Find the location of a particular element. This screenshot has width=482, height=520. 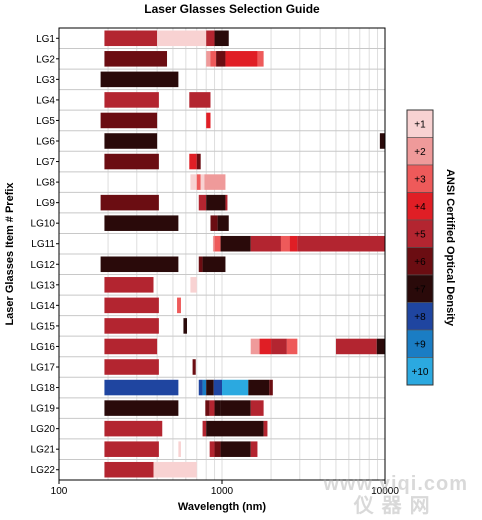

row-label-lg7: LG7 is located at coordinates (45, 162).